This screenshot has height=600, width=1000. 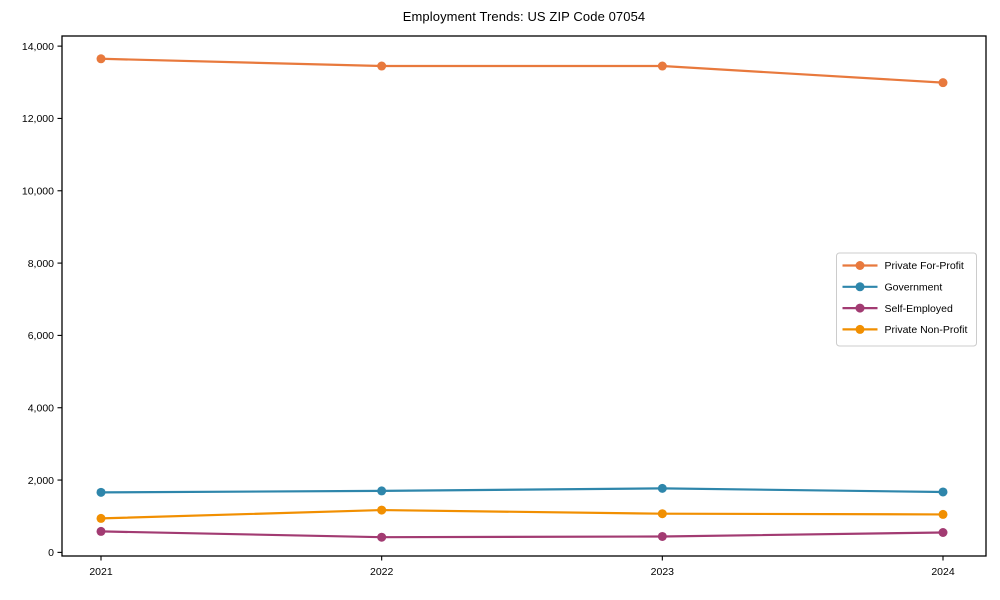 What do you see at coordinates (101, 492) in the screenshot?
I see `data-point-government-2021` at bounding box center [101, 492].